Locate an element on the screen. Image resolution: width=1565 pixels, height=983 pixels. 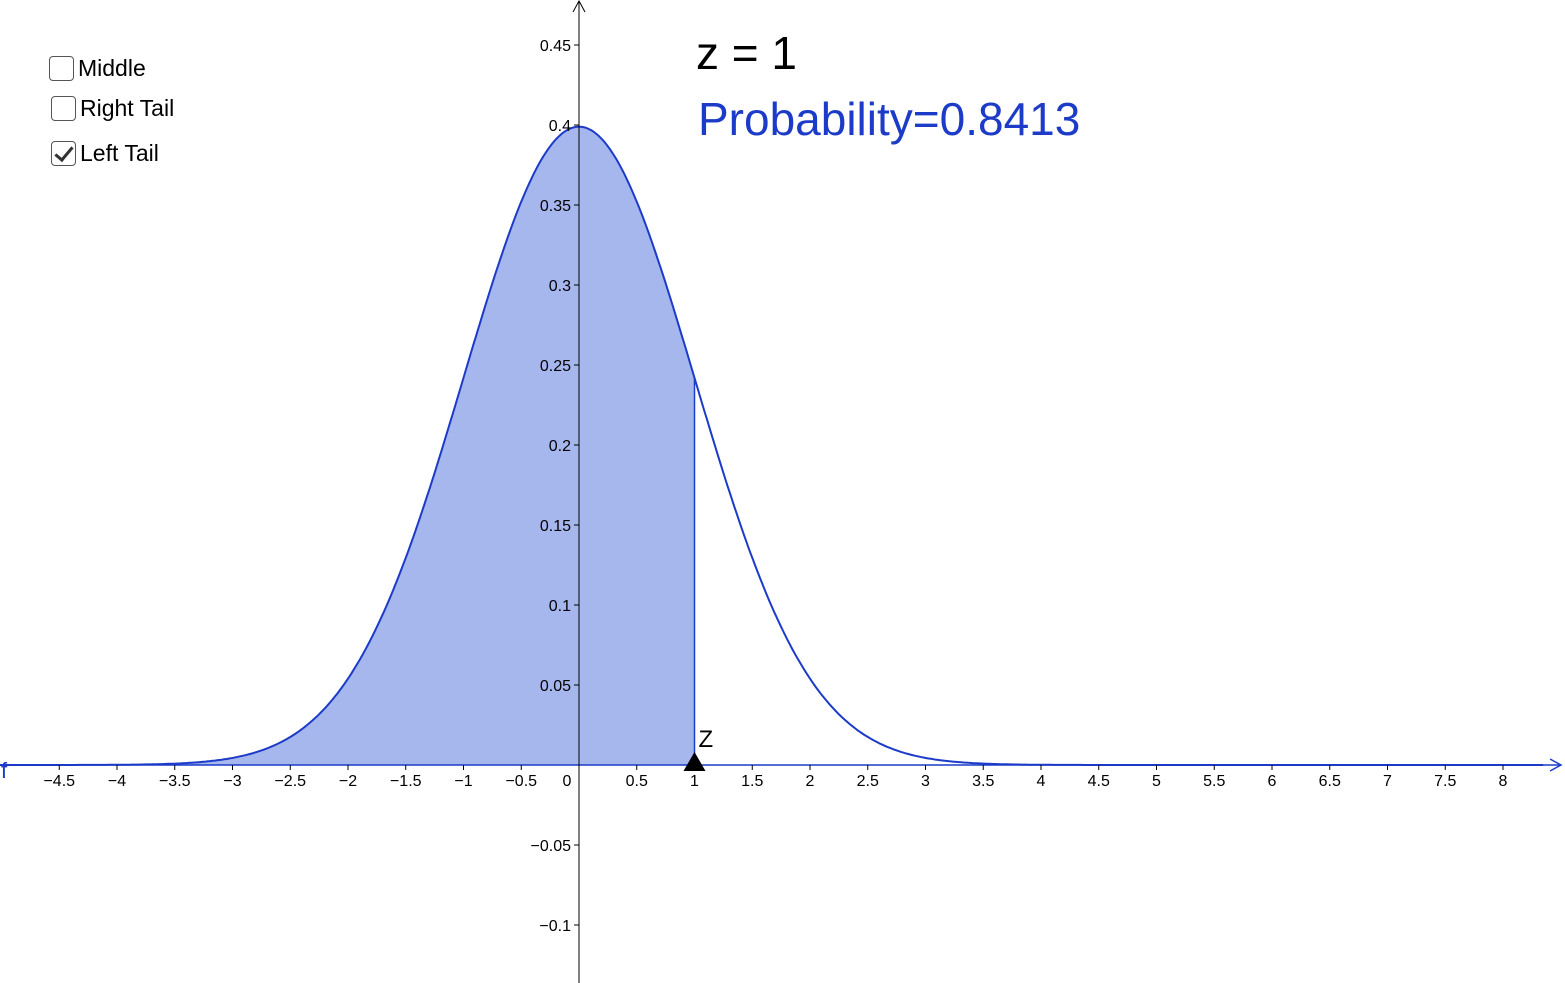
x-tick-label: 4 is located at coordinates (1041, 781).